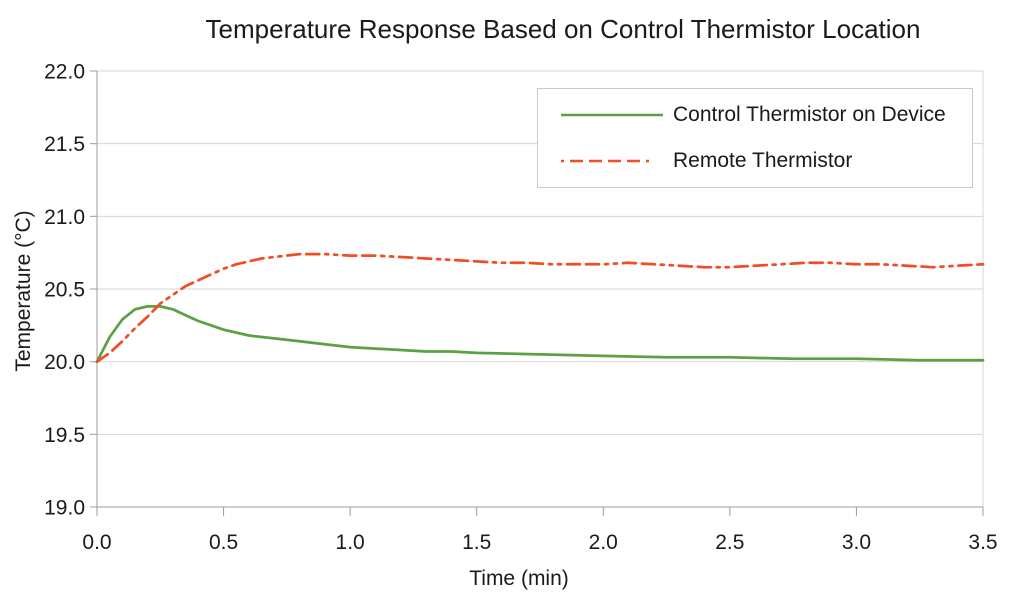 Image resolution: width=1024 pixels, height=595 pixels. Describe the element at coordinates (763, 160) in the screenshot. I see `legend-label-remote-thermistor: Remote Thermistor` at that location.